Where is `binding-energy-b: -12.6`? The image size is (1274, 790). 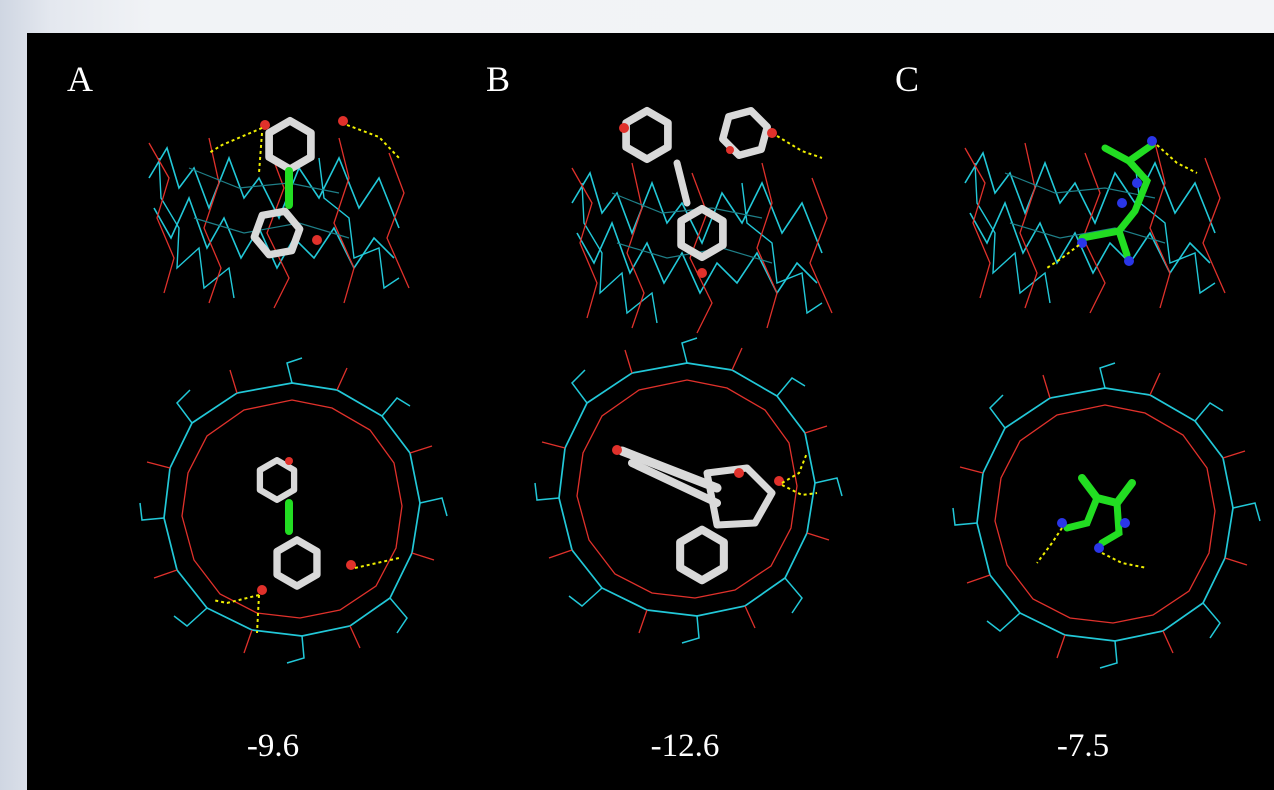
binding-energy-b: -12.6 is located at coordinates (685, 746).